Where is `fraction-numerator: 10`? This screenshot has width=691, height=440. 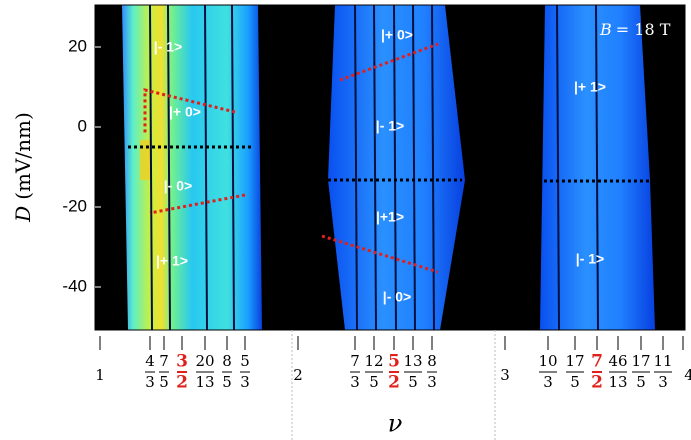
fraction-numerator: 10 is located at coordinates (547, 361).